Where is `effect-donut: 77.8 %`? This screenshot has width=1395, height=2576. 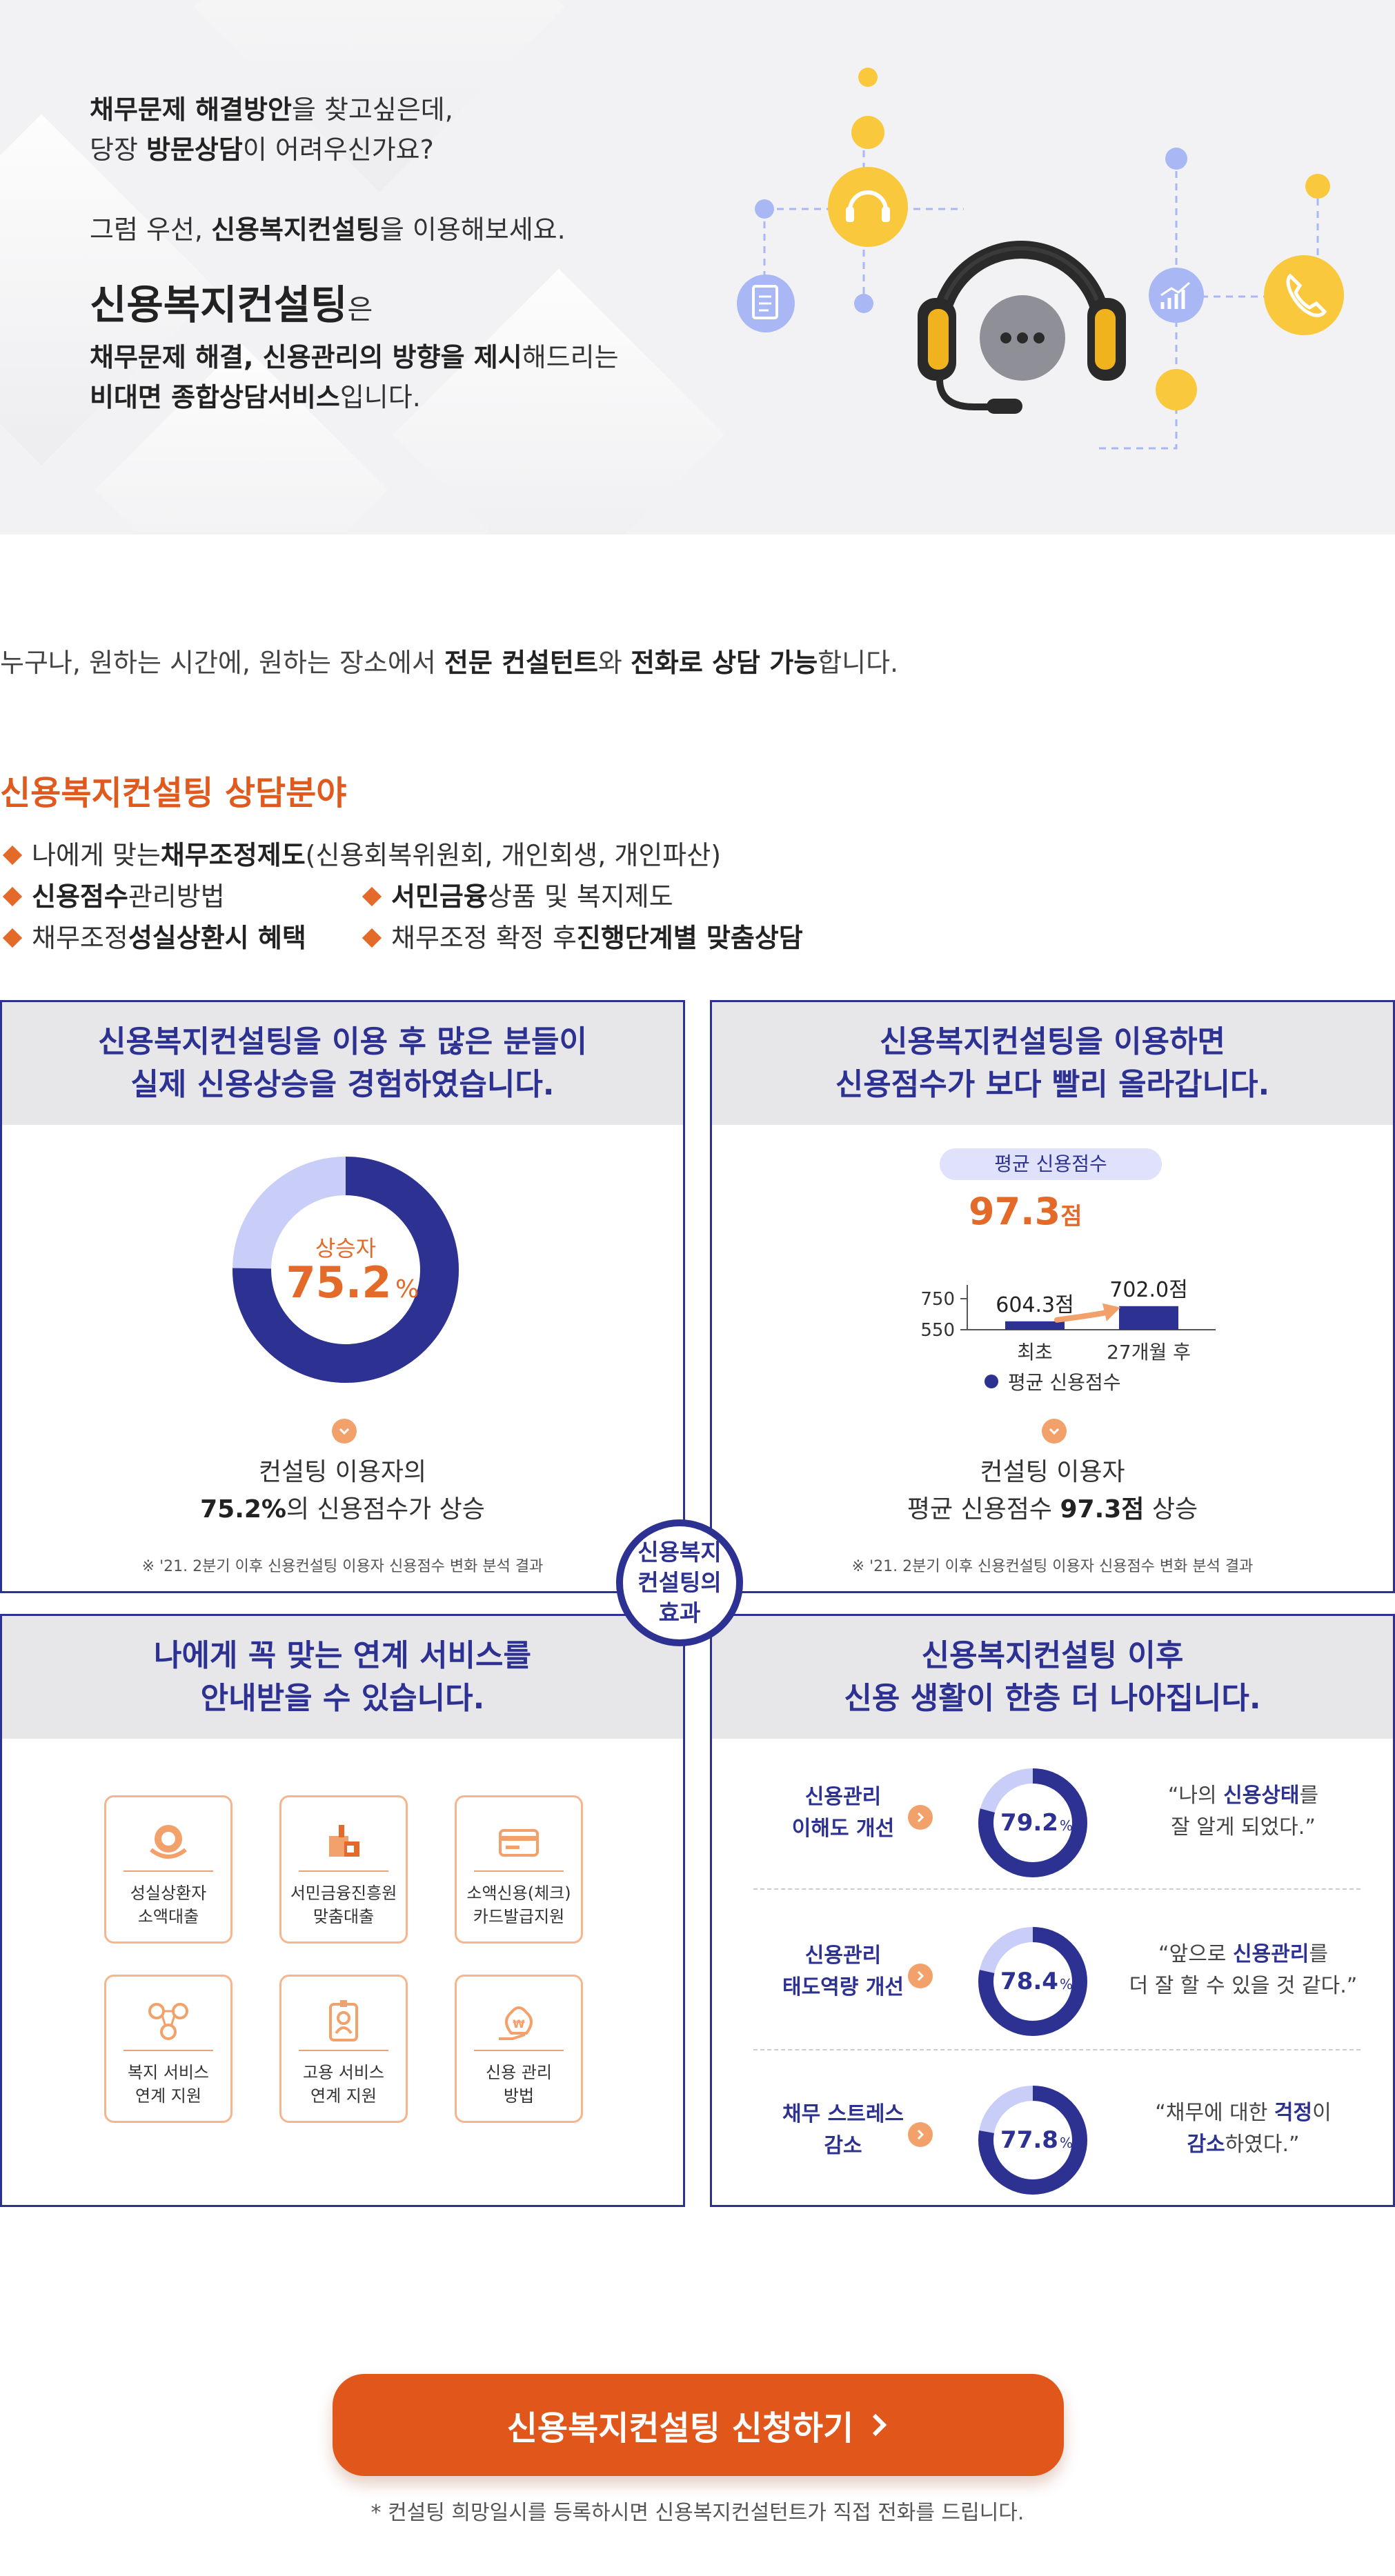 effect-donut: 77.8 % is located at coordinates (1032, 2140).